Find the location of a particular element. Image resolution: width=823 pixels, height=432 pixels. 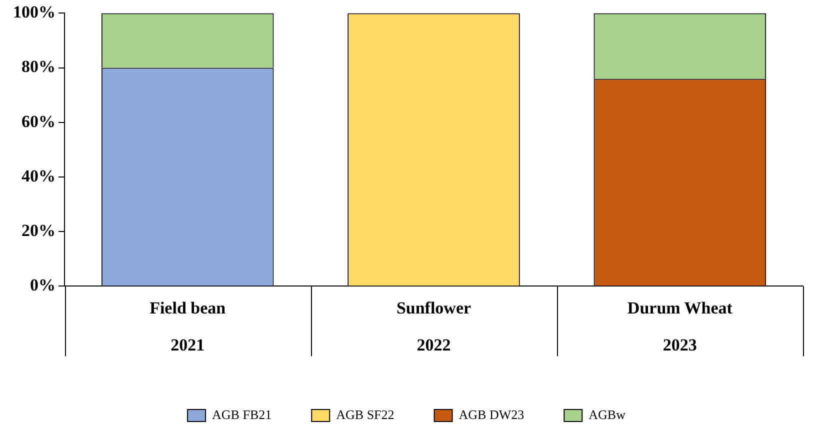

legend-label: AGB SF22 is located at coordinates (365, 414).